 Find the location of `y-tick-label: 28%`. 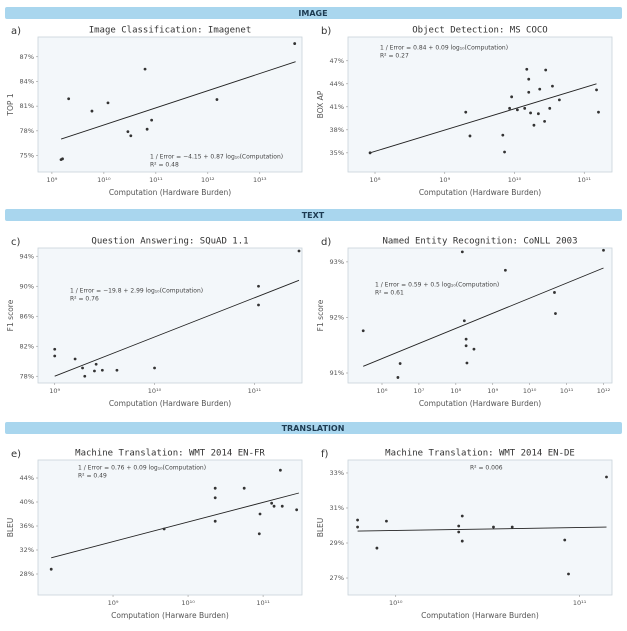

y-tick-label: 28% is located at coordinates (27, 574).